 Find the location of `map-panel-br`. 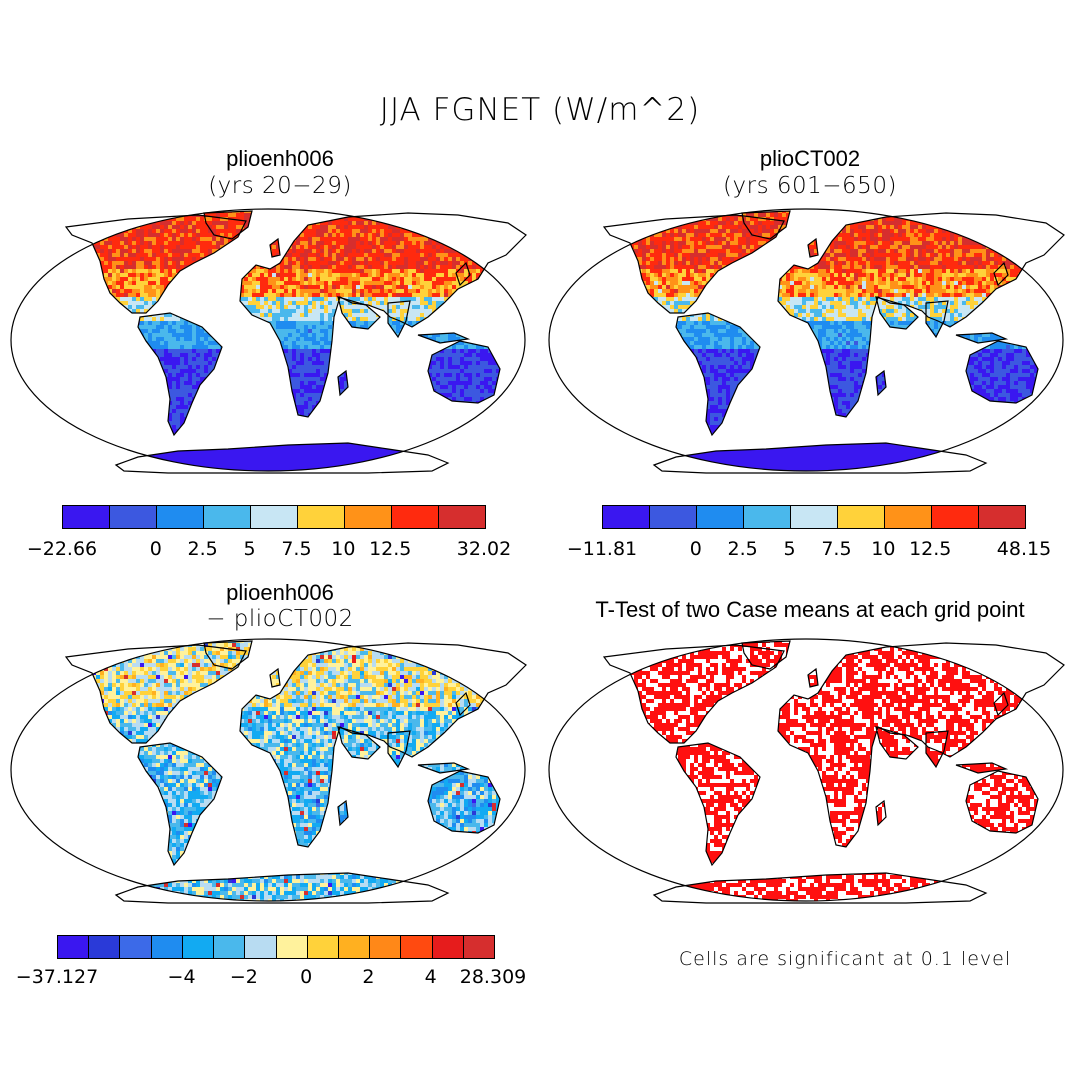

map-panel-br is located at coordinates (806, 771).